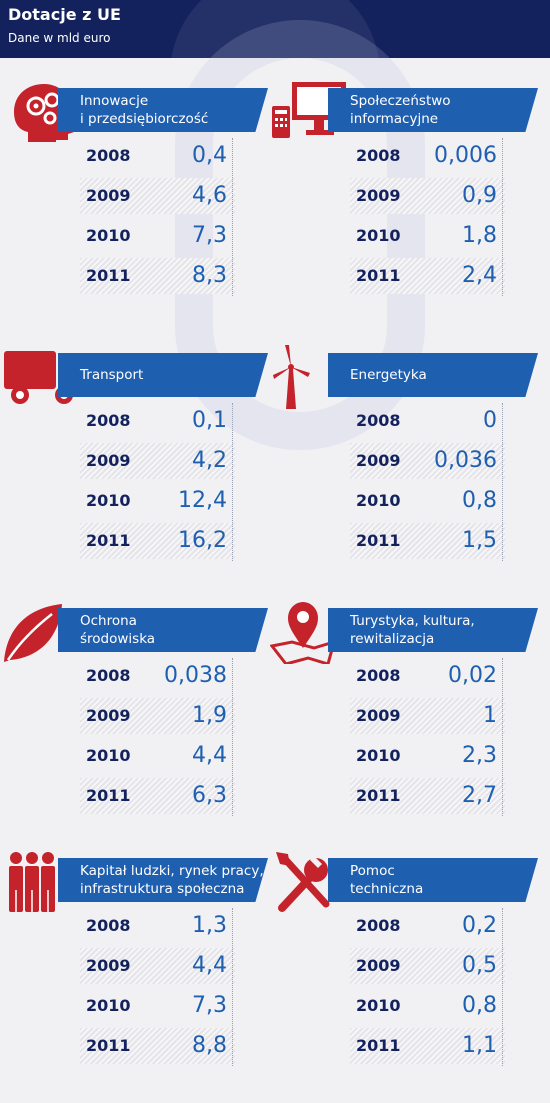 The height and width of the screenshot is (1103, 550). Describe the element at coordinates (157, 966) in the screenshot. I see `table-row: 2009 4,4` at that location.